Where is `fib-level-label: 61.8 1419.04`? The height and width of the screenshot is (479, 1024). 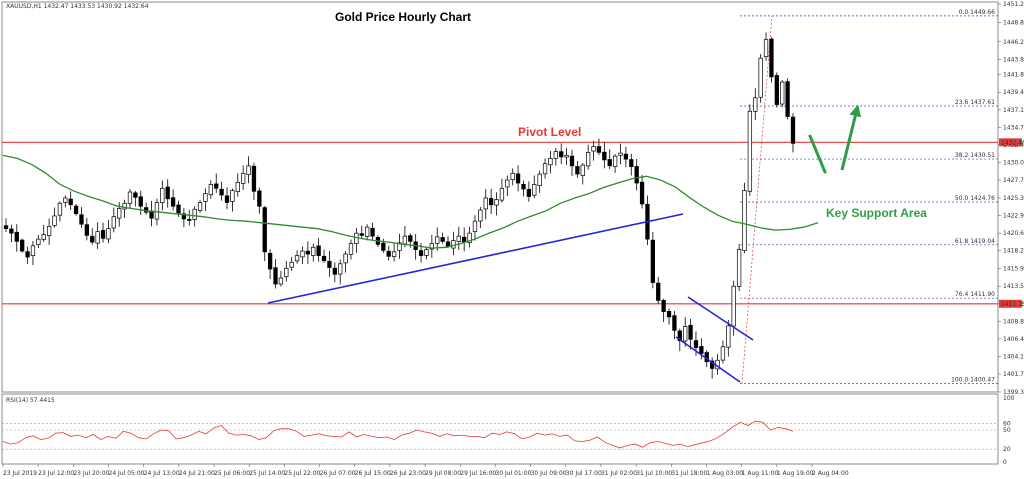
fib-level-label: 61.8 1419.04 is located at coordinates (975, 241).